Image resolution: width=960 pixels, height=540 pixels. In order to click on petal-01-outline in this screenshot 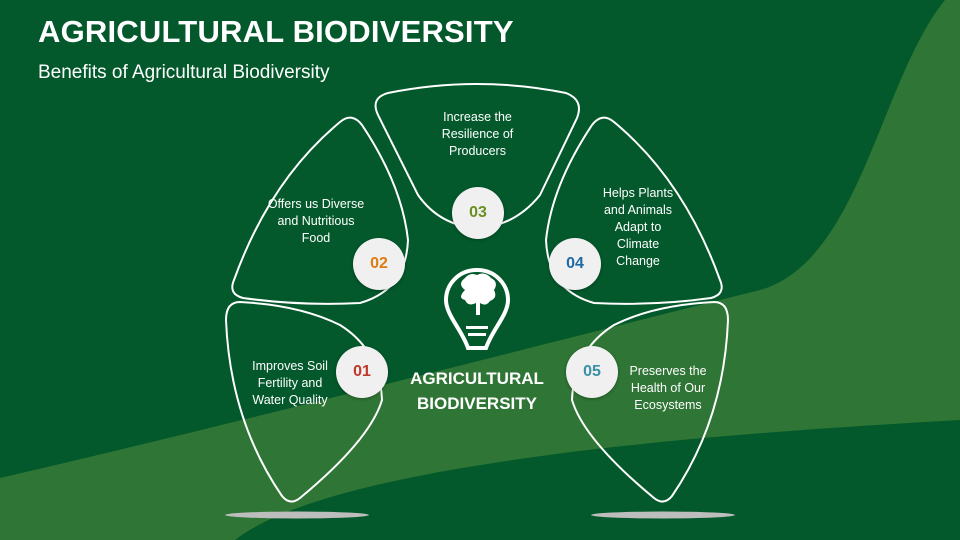, I will do `click(304, 401)`.